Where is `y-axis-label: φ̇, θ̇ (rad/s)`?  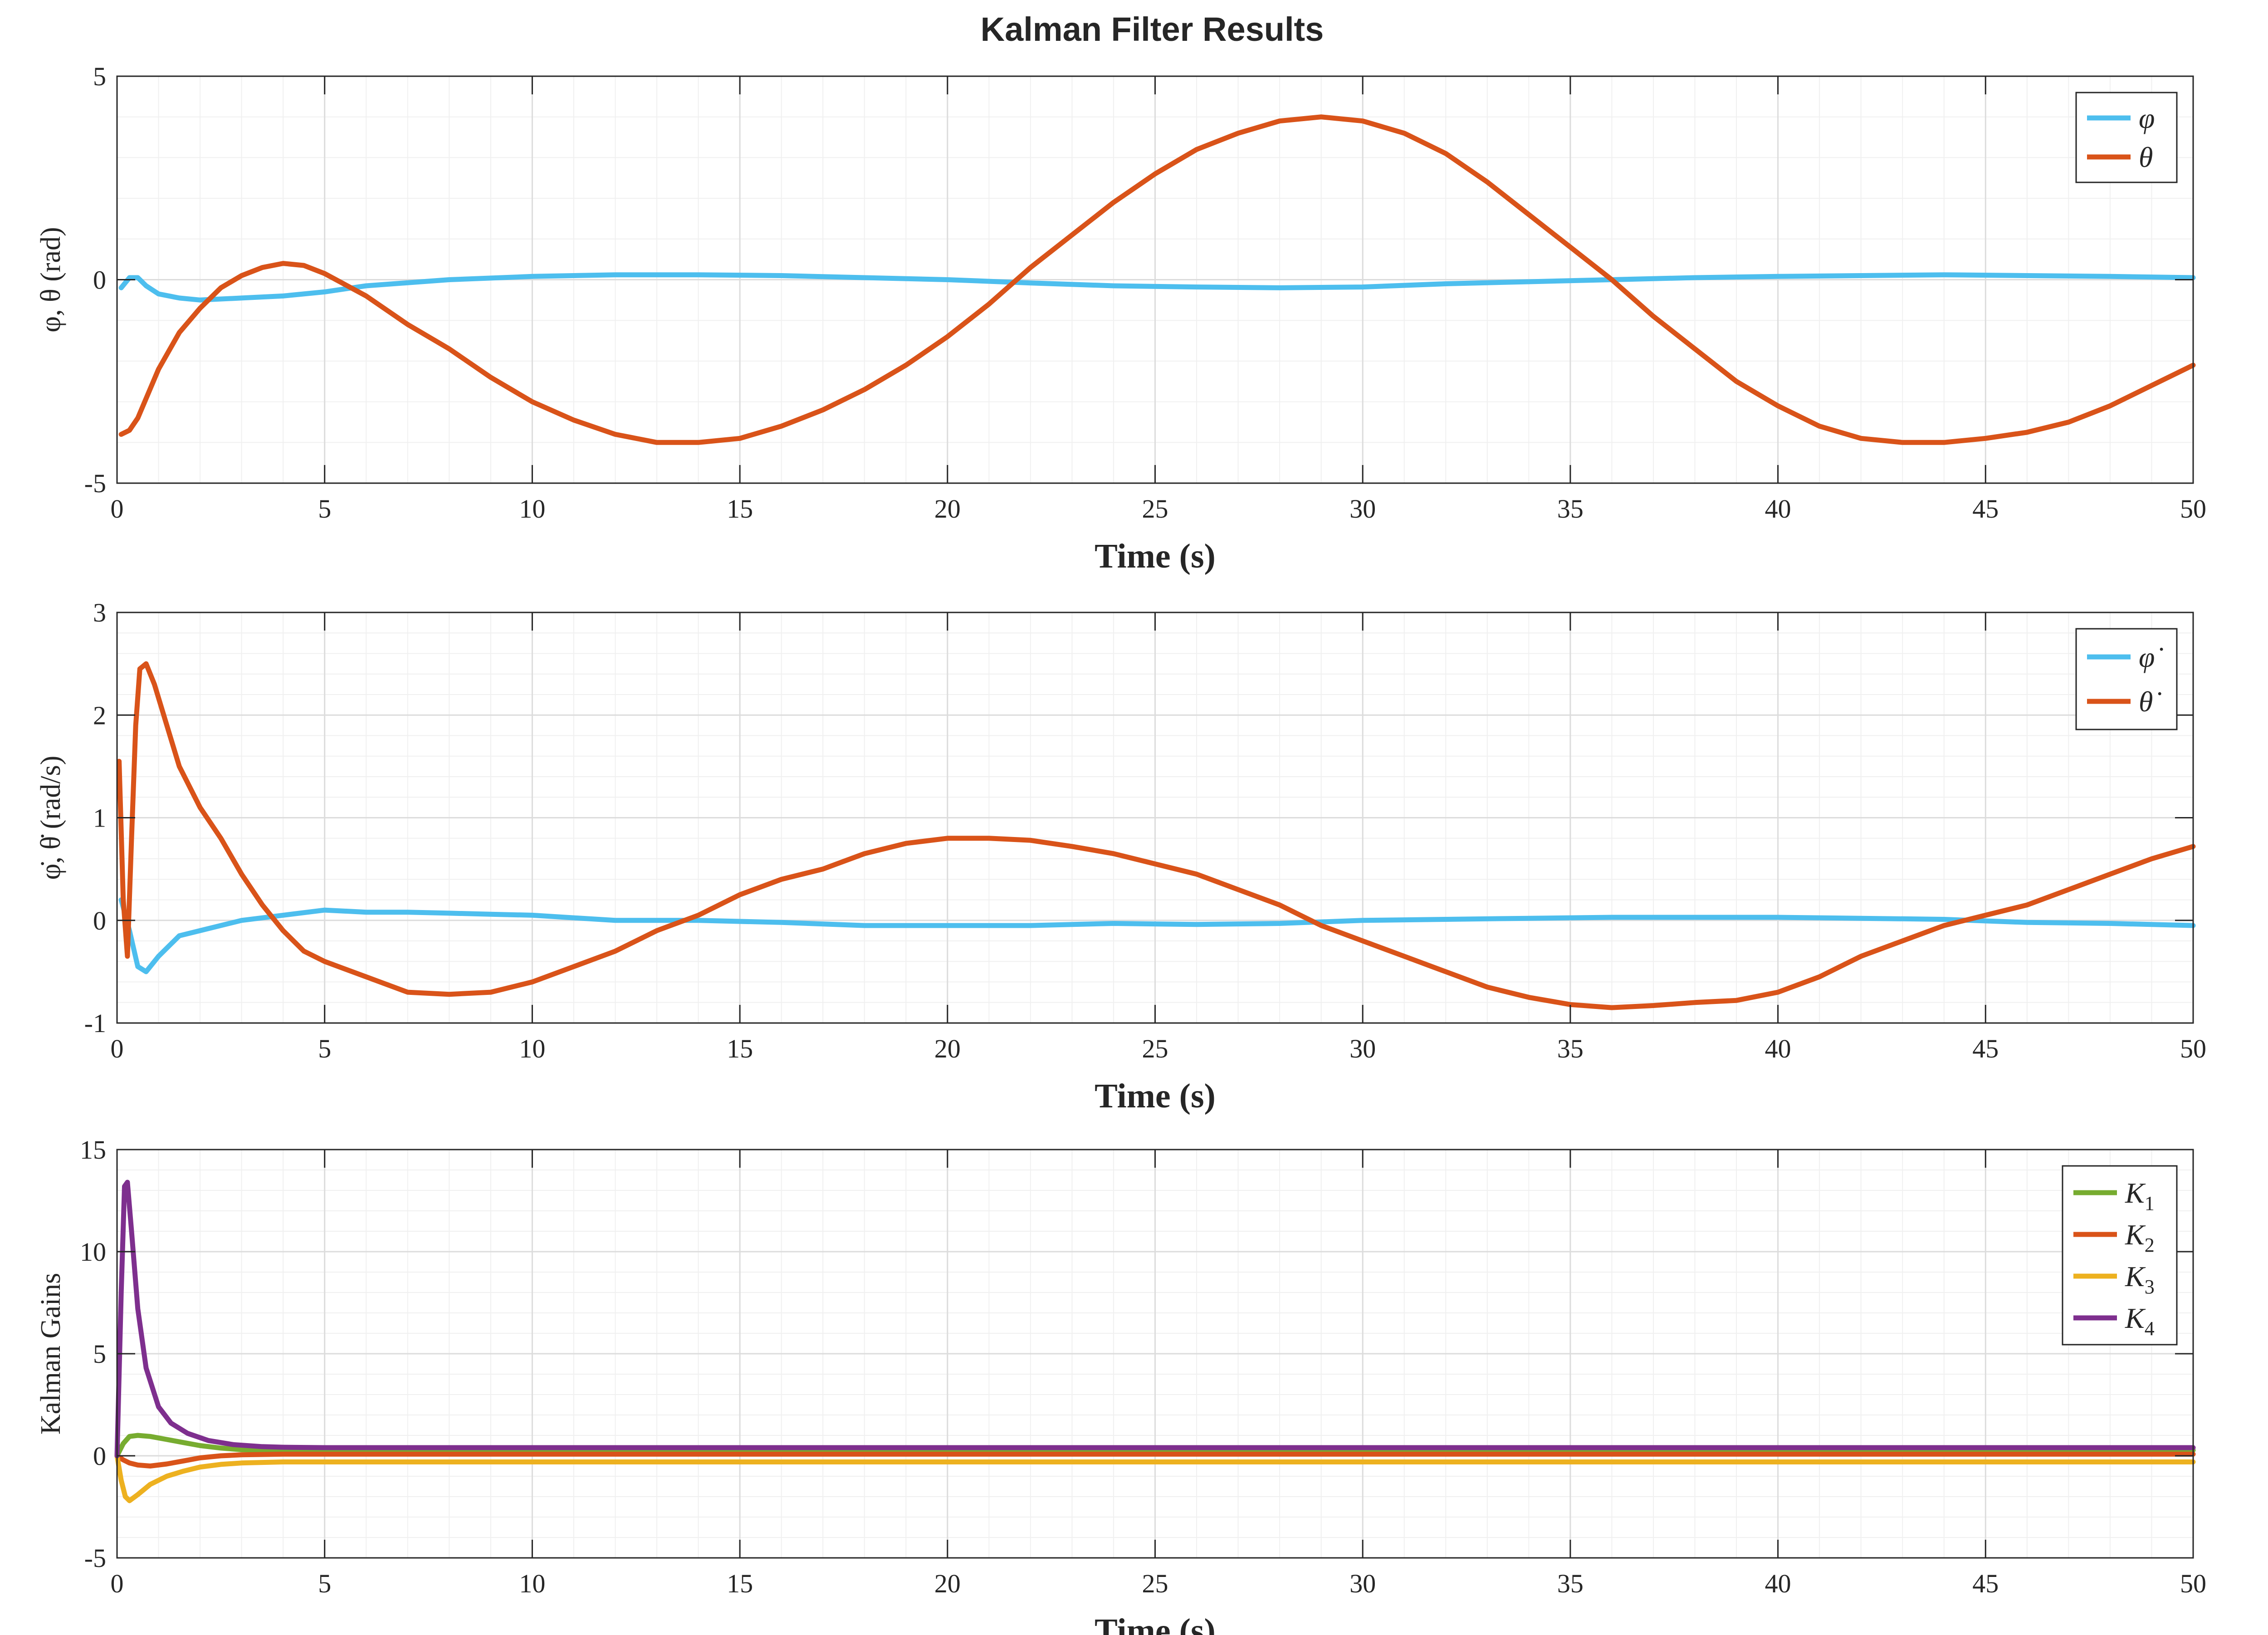
y-axis-label: φ̇, θ̇ (rad/s) is located at coordinates (51, 818).